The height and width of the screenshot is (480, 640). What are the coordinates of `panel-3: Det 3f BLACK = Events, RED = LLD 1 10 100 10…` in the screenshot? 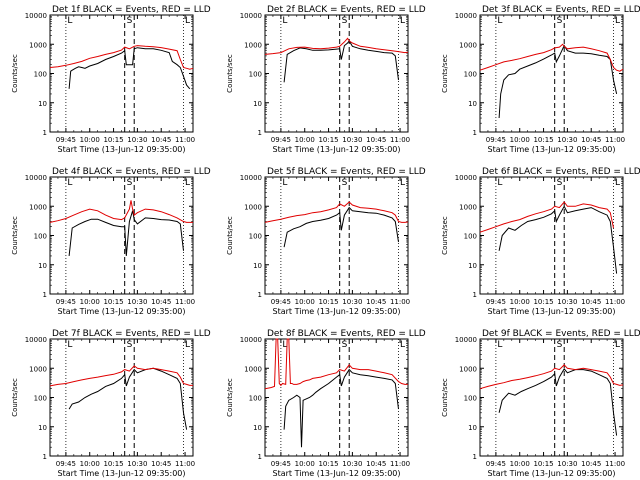 It's located at (540, 79).